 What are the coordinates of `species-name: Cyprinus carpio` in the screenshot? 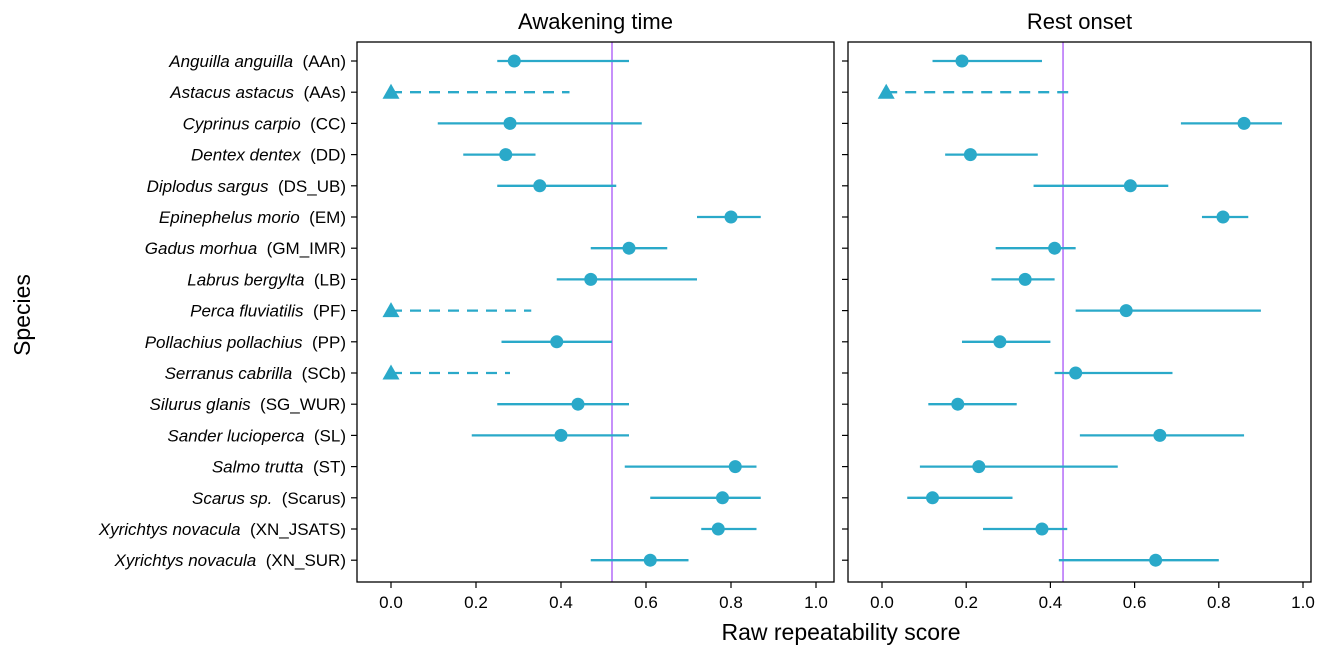 It's located at (242, 123).